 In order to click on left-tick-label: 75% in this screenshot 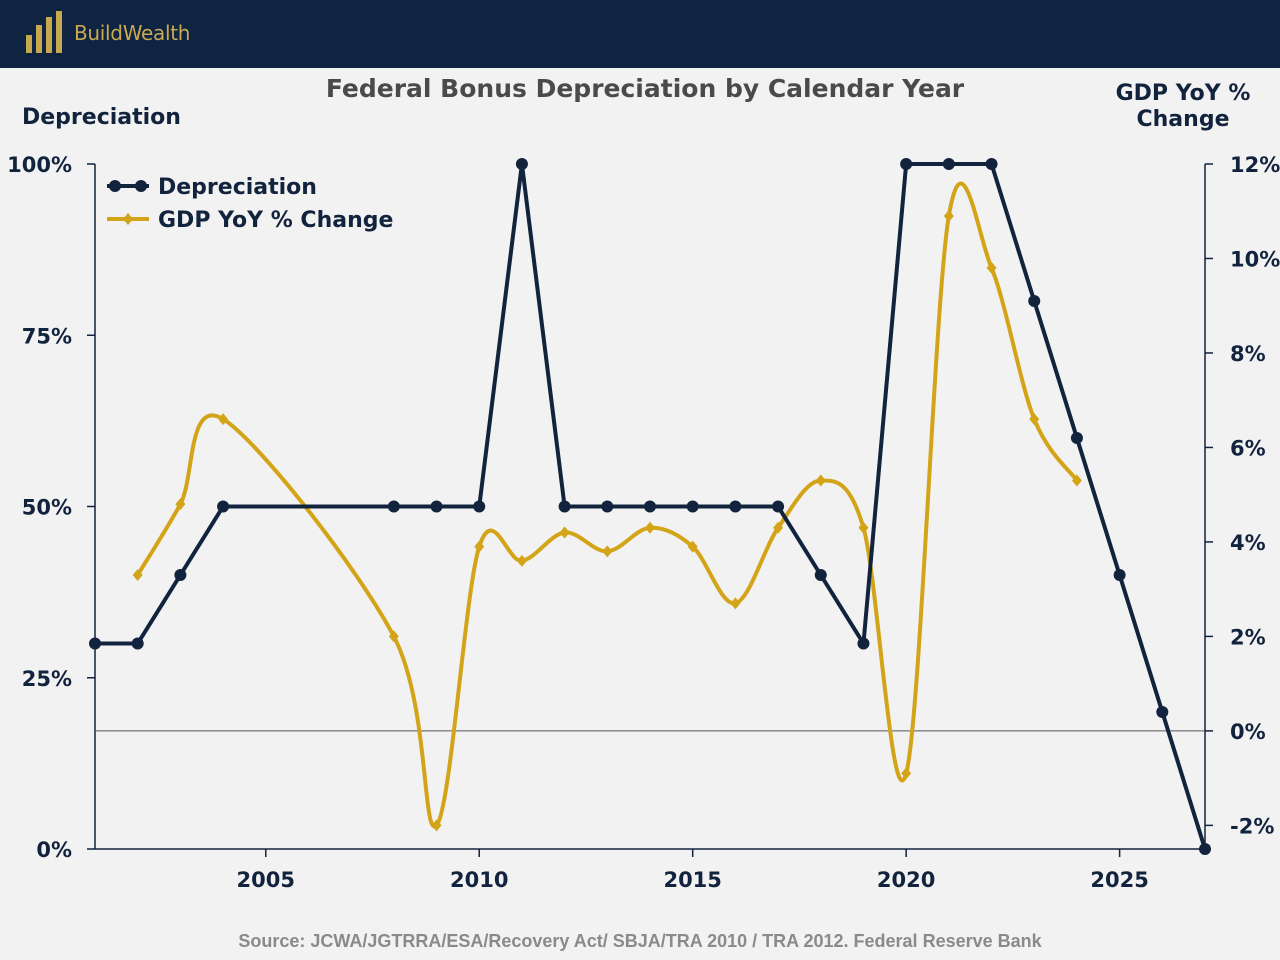, I will do `click(47, 336)`.